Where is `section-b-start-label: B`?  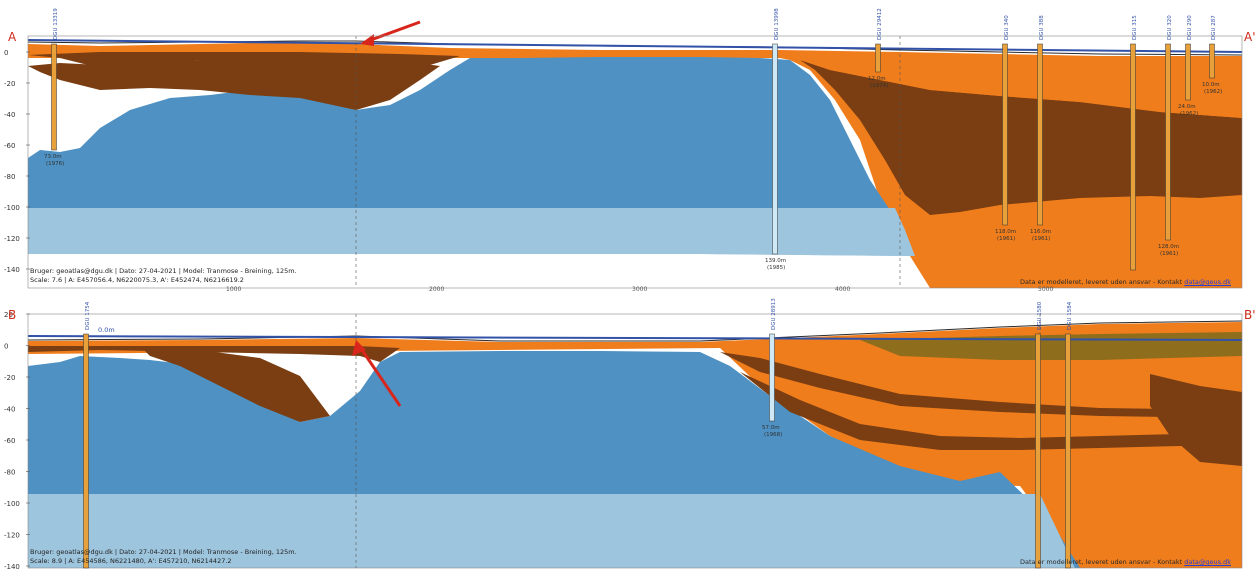 section-b-start-label: B is located at coordinates (12, 315).